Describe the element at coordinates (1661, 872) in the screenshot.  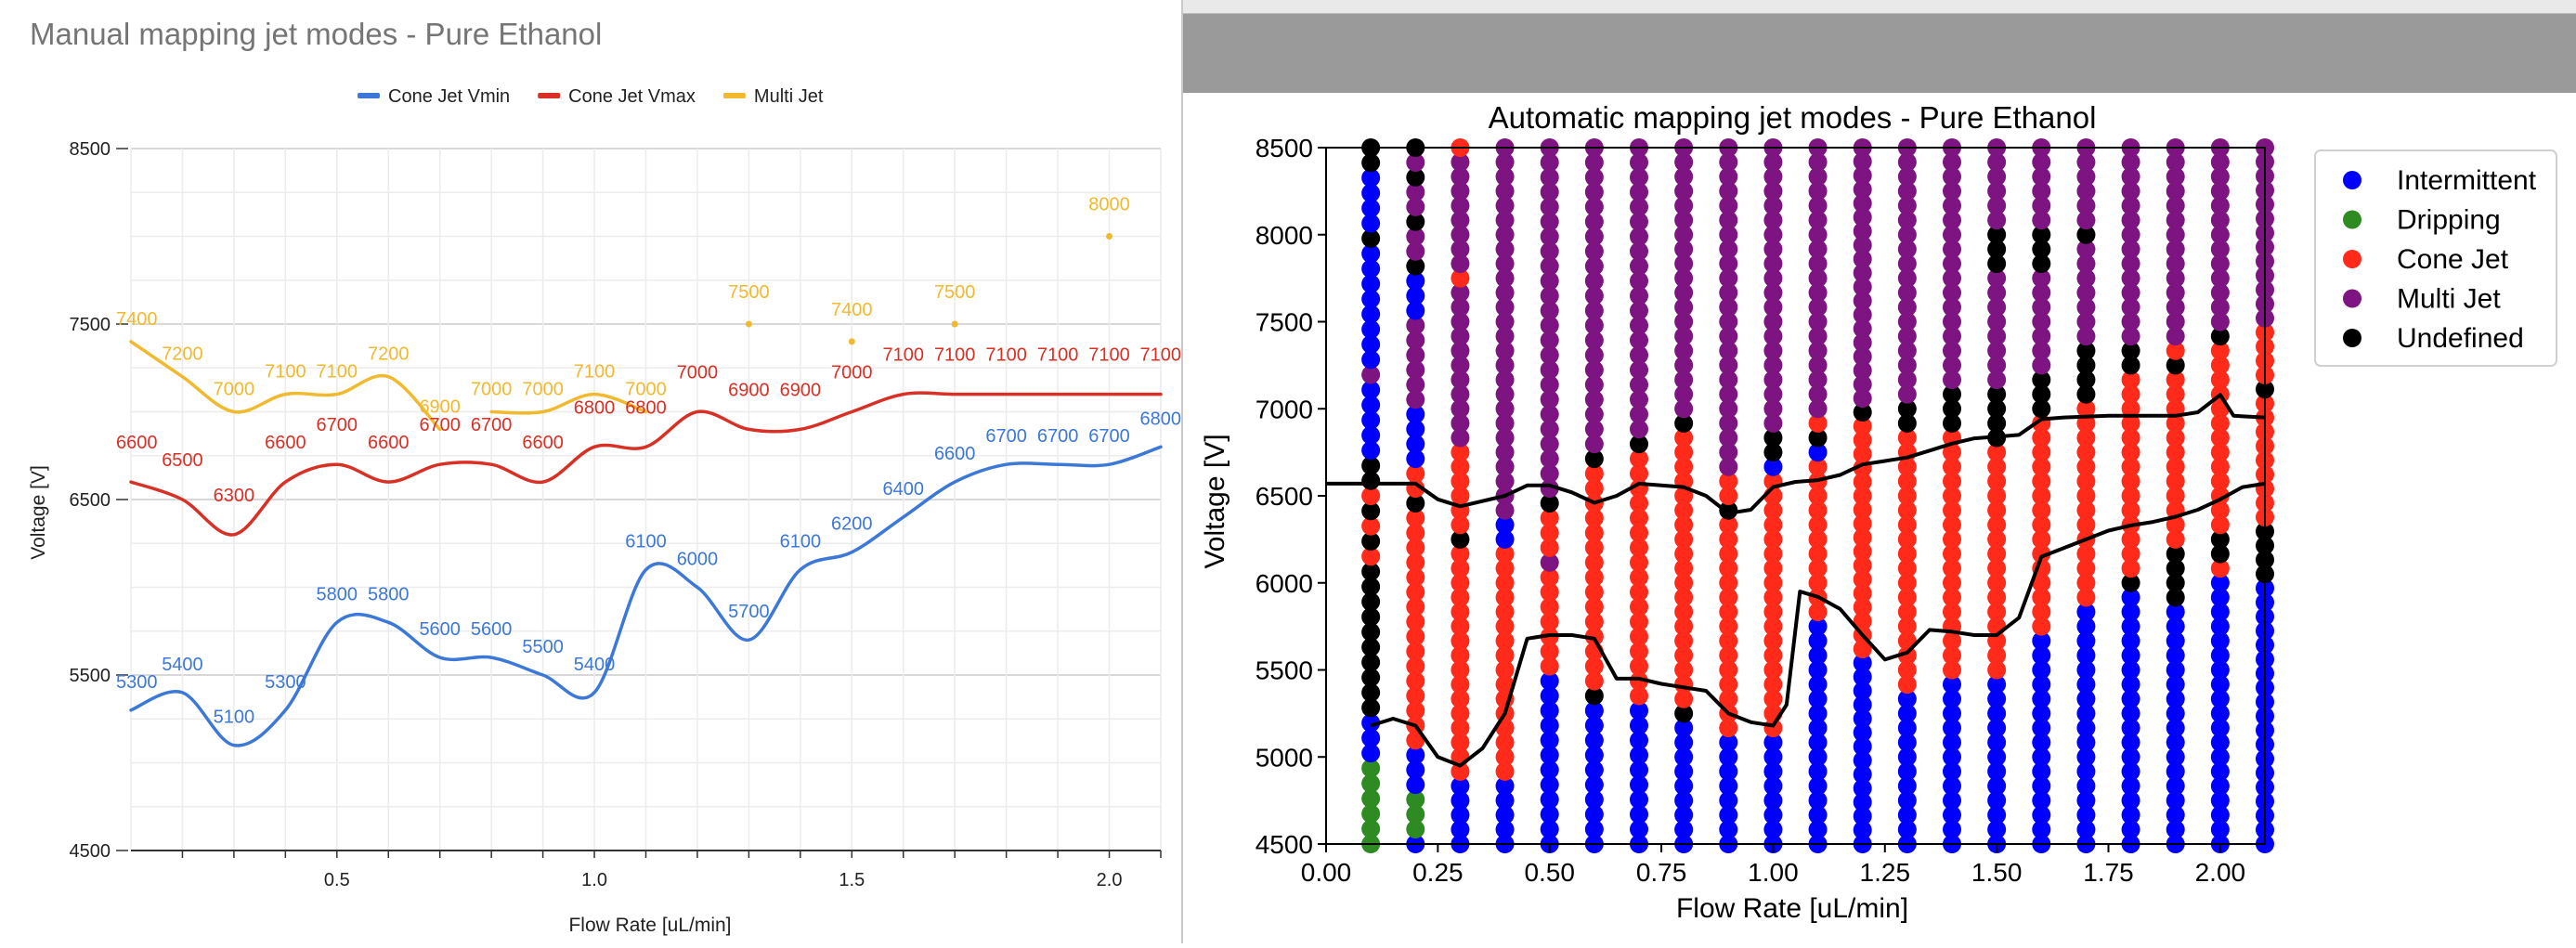
I see `x-tick-label: 0.75` at that location.